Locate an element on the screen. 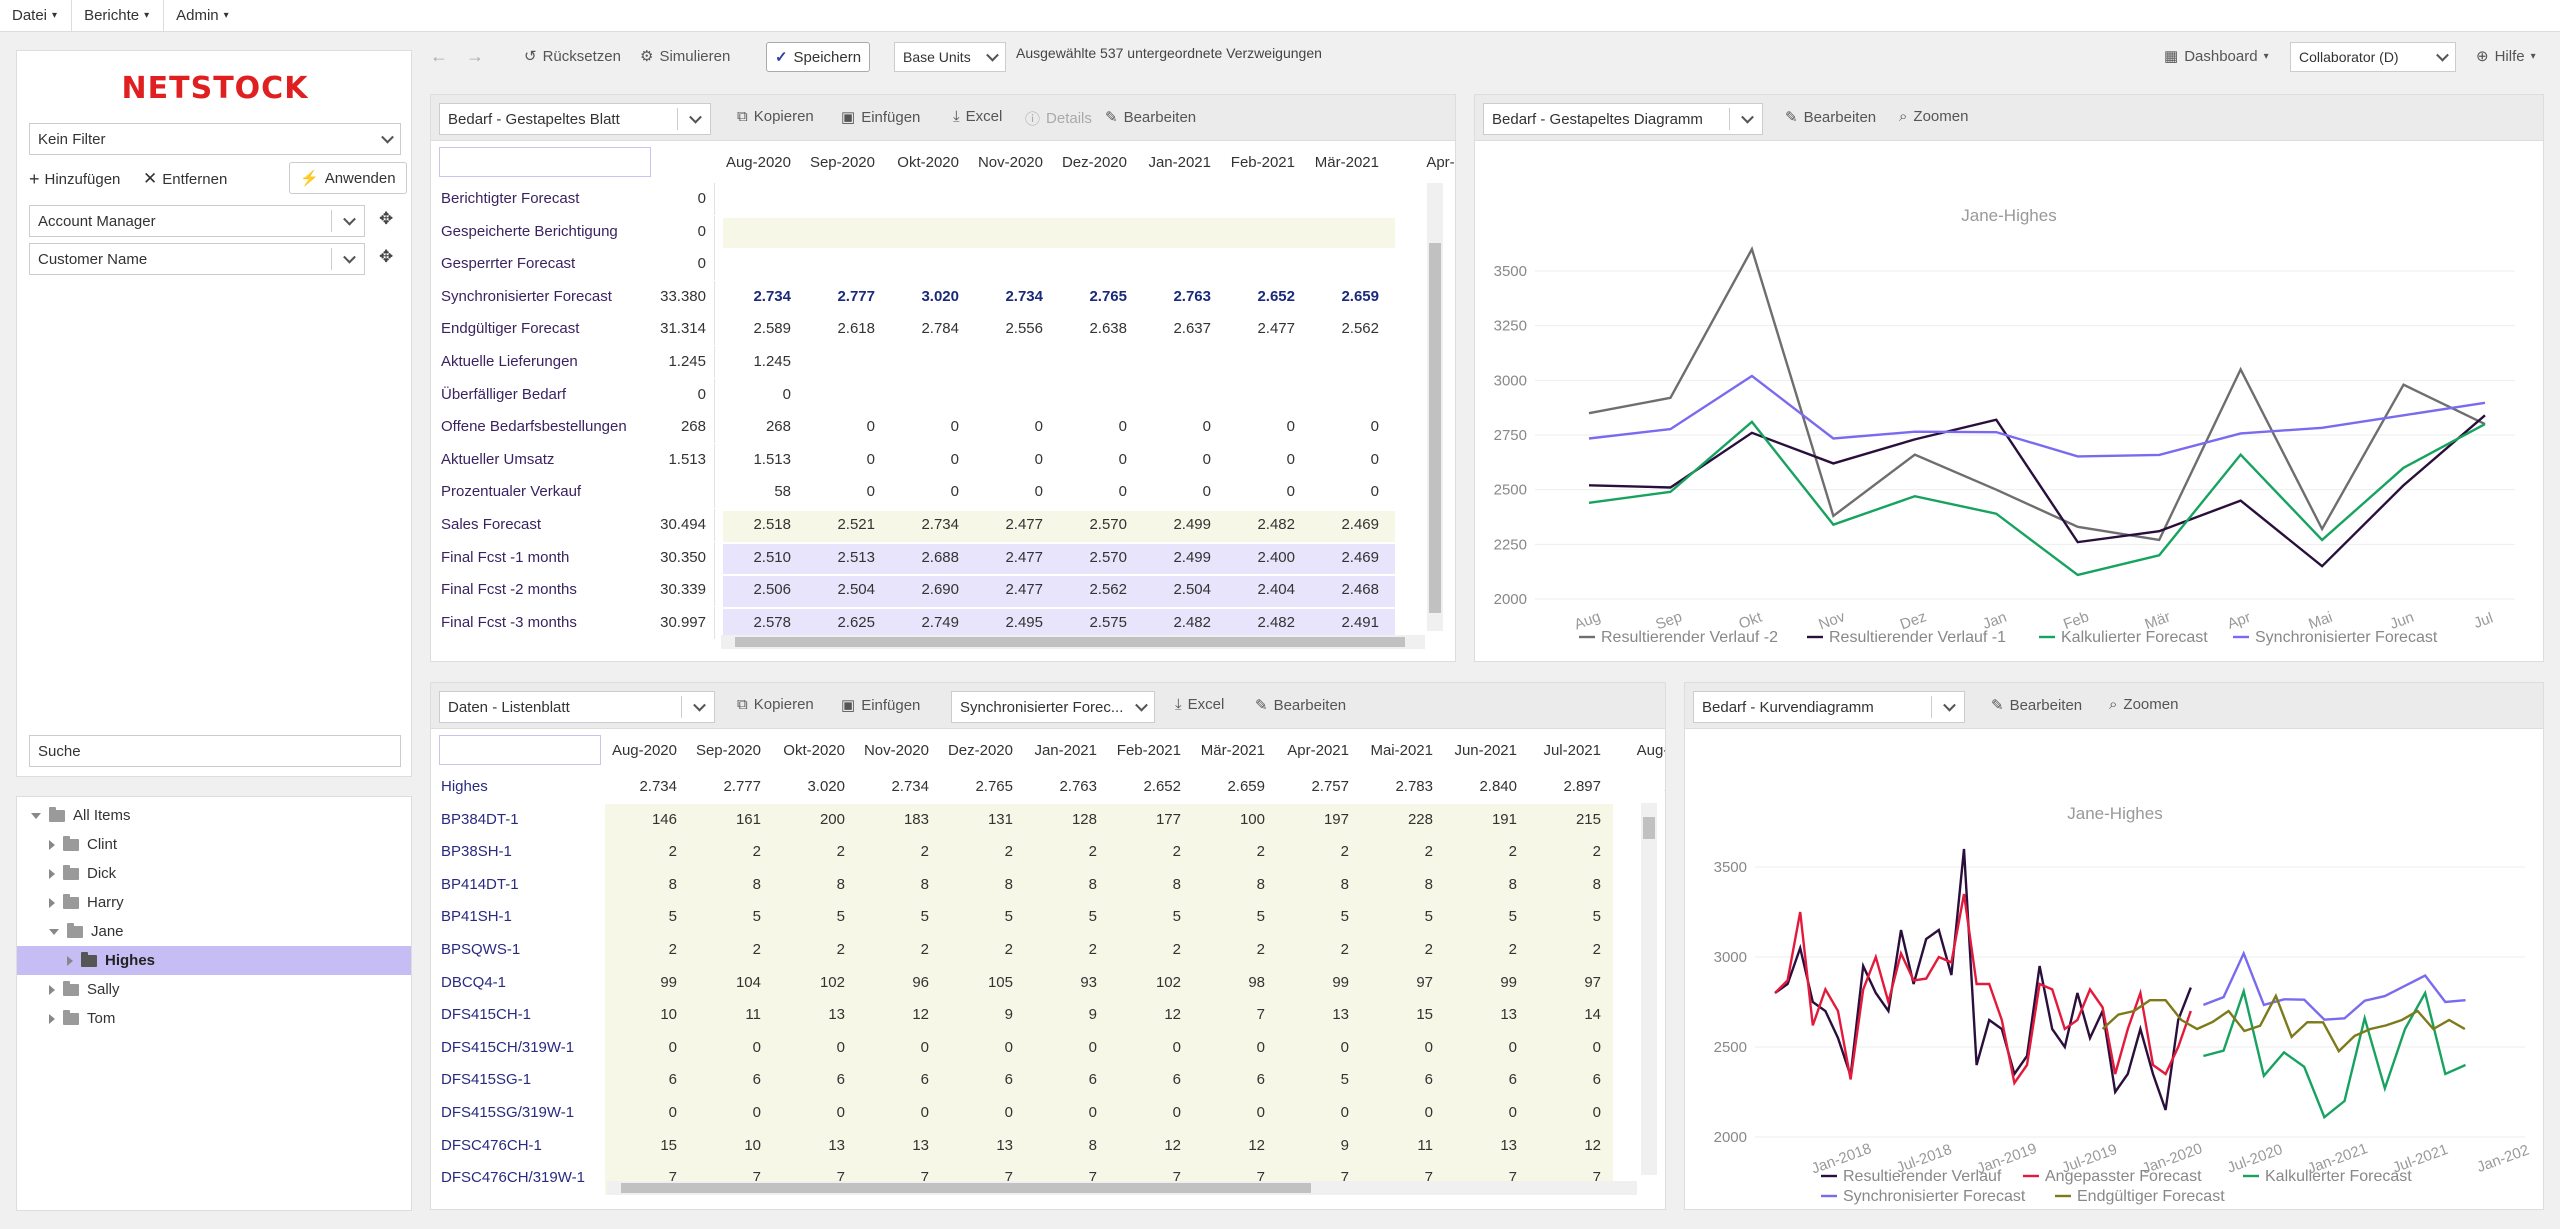 Image resolution: width=2560 pixels, height=1229 pixels. legend-label: Synchronisierter Forecast is located at coordinates (1934, 1196).